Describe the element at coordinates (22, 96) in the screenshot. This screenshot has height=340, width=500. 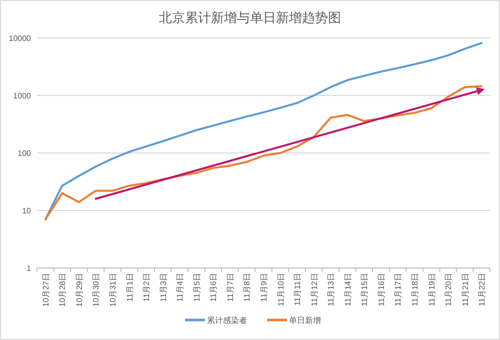
I see `y-tick-label: 1000` at that location.